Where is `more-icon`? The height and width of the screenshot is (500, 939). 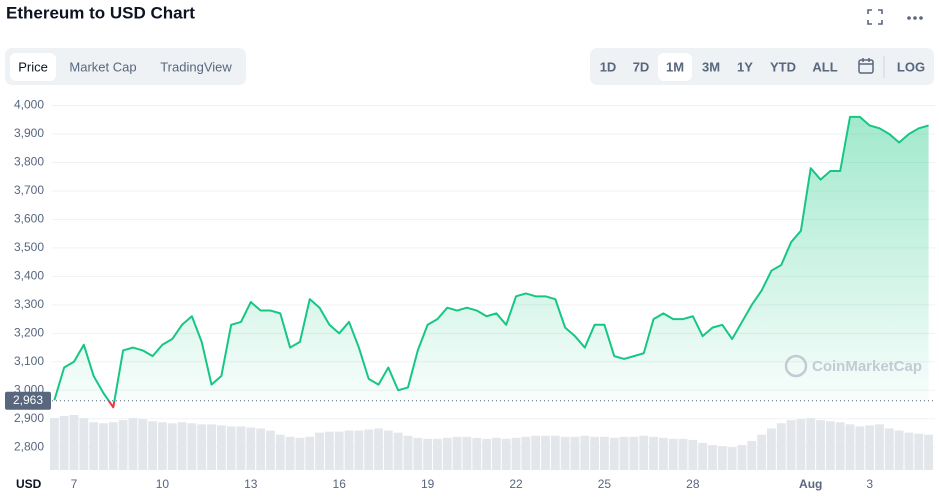 more-icon is located at coordinates (915, 18).